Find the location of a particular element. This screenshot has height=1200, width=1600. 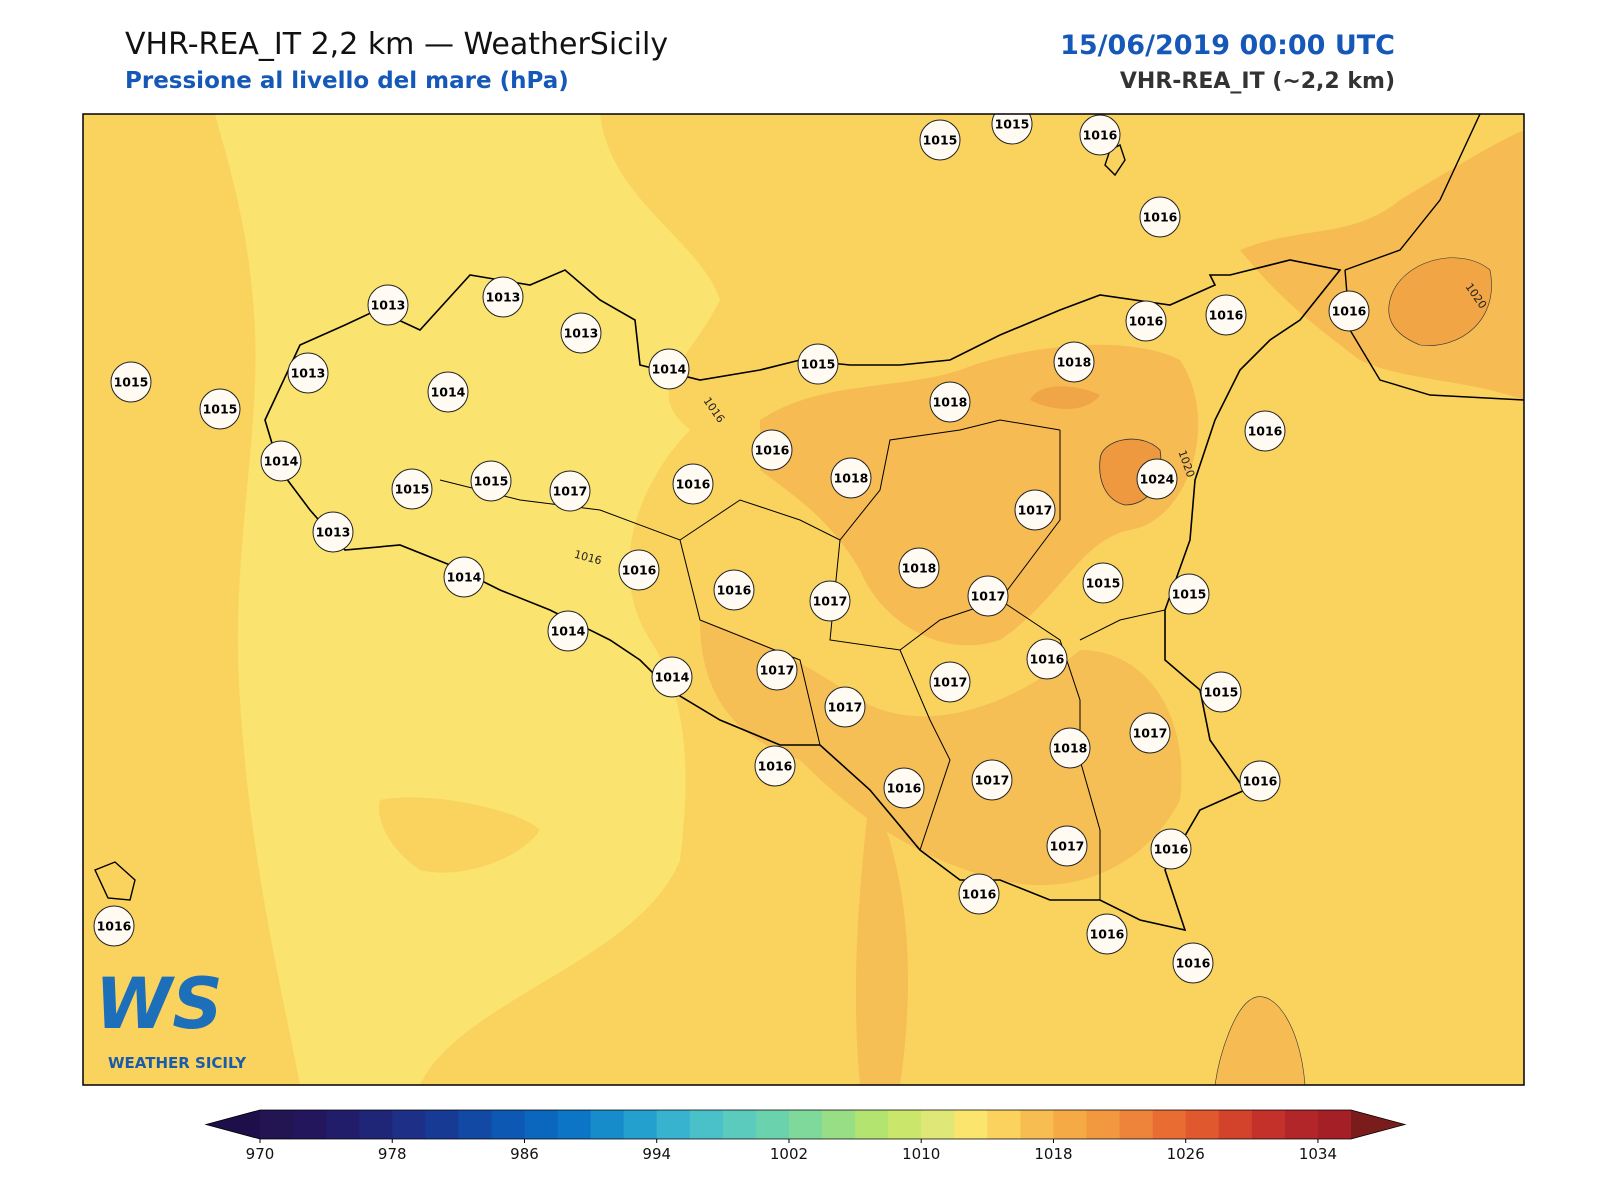

colorbar-tick-label: 994 is located at coordinates (656, 1154).